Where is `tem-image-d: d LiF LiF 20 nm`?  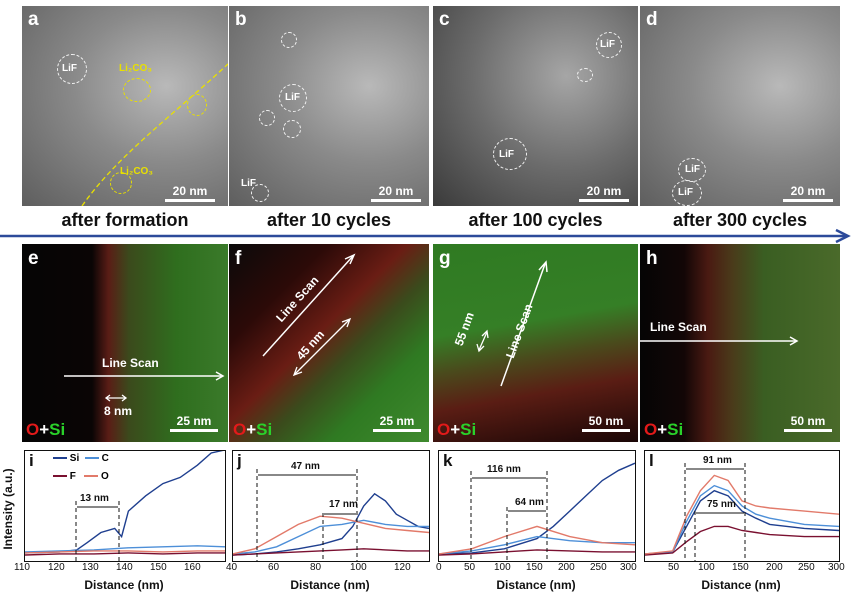
tem-image-d: d LiF LiF 20 nm is located at coordinates (740, 106).